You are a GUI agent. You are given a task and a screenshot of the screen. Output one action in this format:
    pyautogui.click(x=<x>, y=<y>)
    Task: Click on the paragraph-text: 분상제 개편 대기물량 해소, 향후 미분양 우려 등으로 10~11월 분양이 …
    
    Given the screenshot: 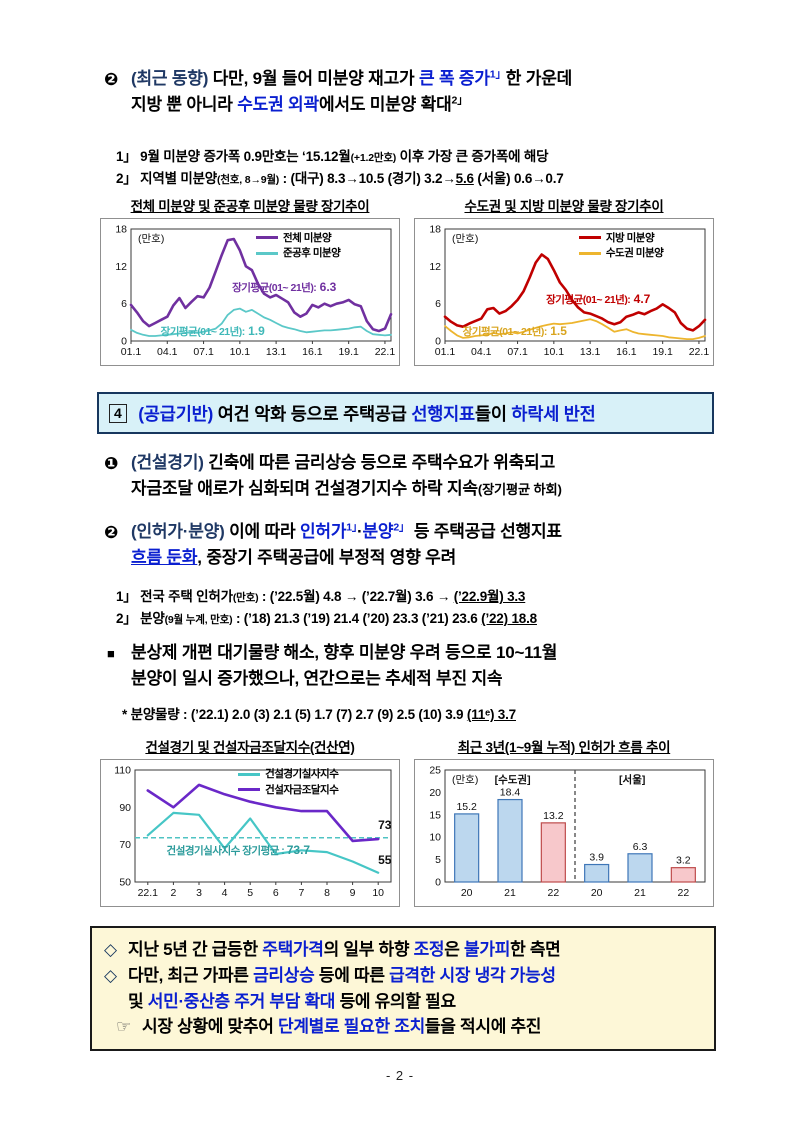 What is the action you would take?
    pyautogui.click(x=344, y=665)
    